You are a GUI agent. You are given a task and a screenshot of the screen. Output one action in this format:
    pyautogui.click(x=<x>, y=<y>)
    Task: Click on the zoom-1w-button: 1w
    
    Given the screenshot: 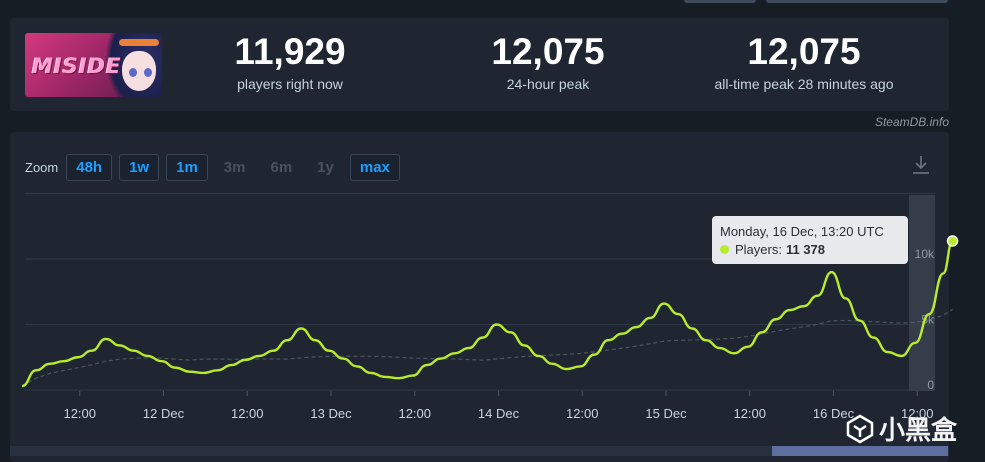 What is the action you would take?
    pyautogui.click(x=139, y=167)
    